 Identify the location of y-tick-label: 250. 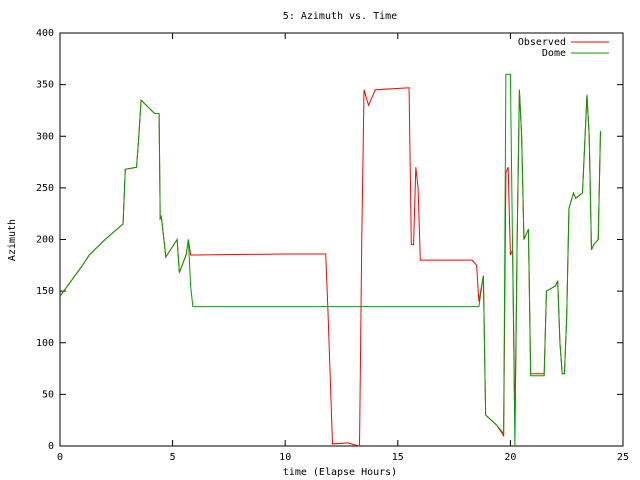
(45, 188).